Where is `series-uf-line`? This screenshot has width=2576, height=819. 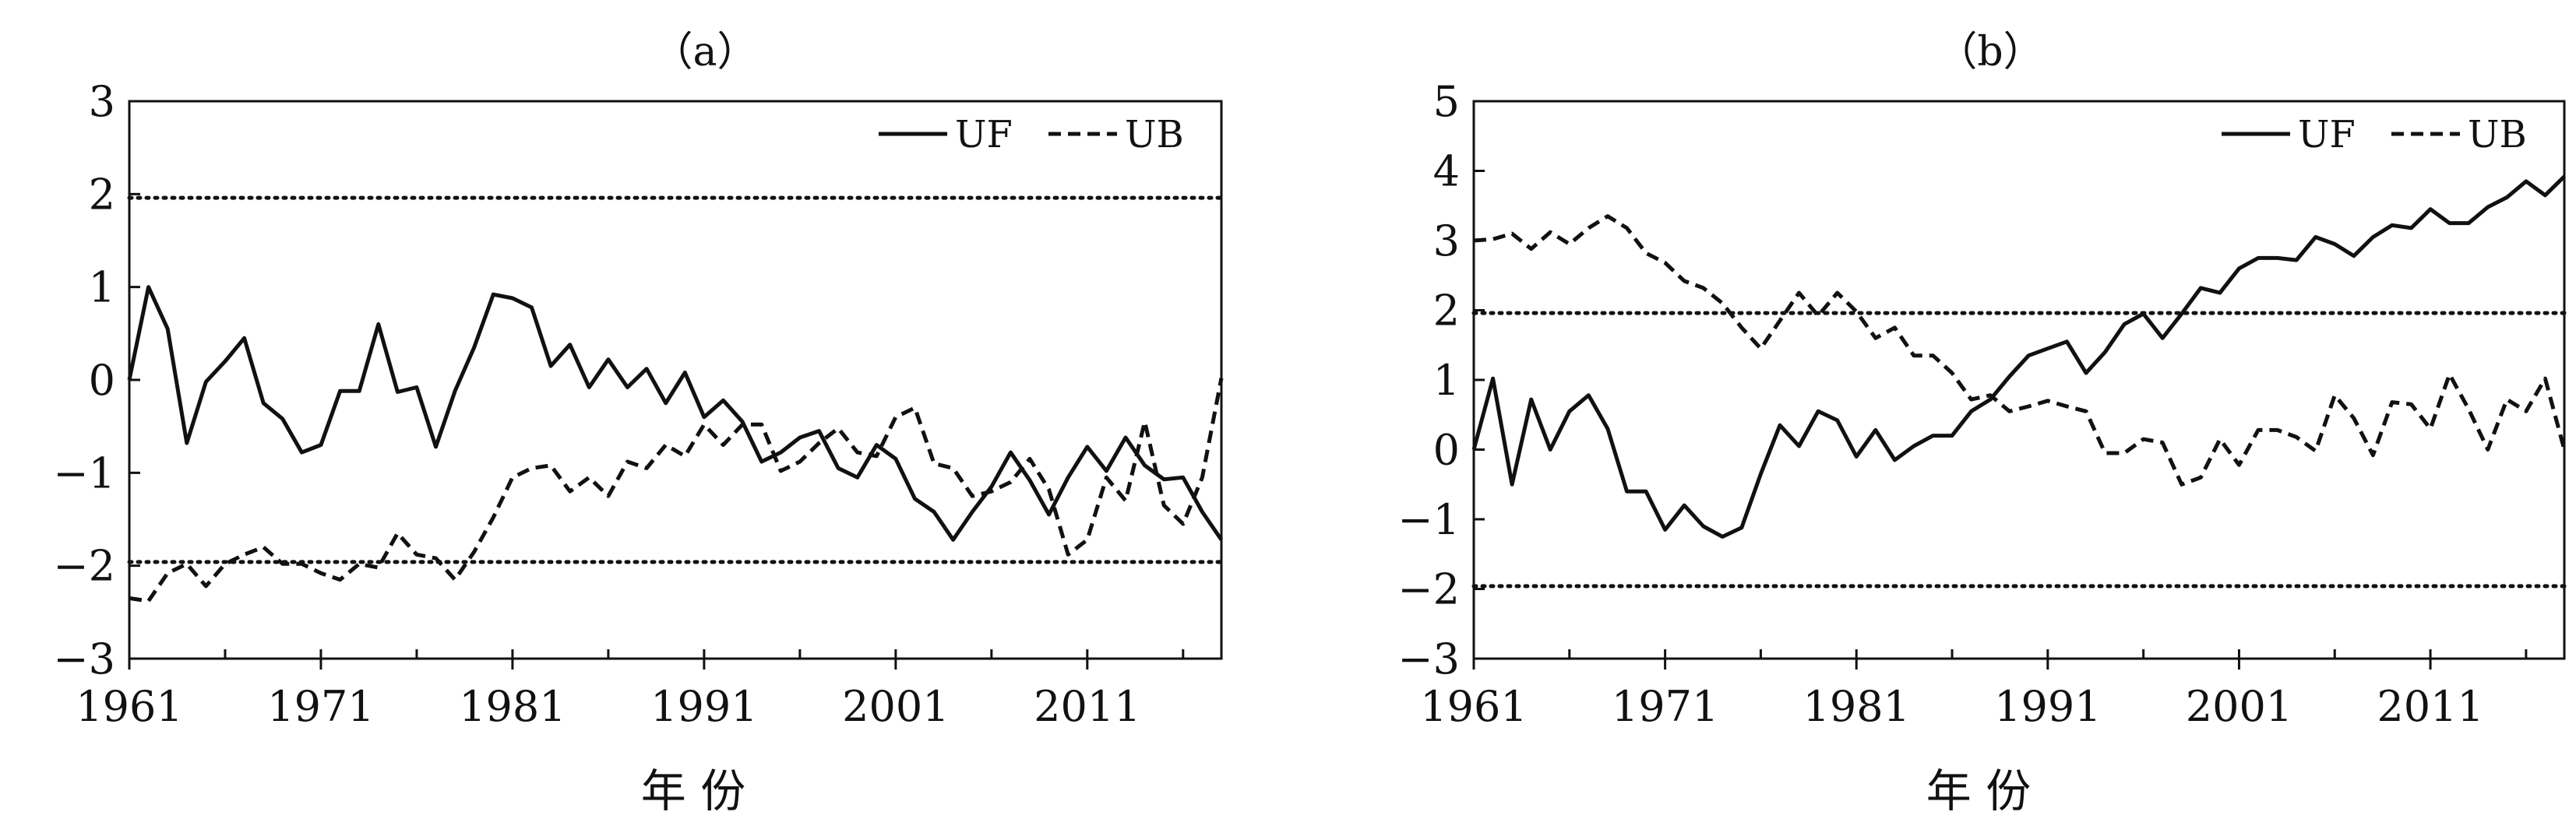
series-uf-line is located at coordinates (675, 413).